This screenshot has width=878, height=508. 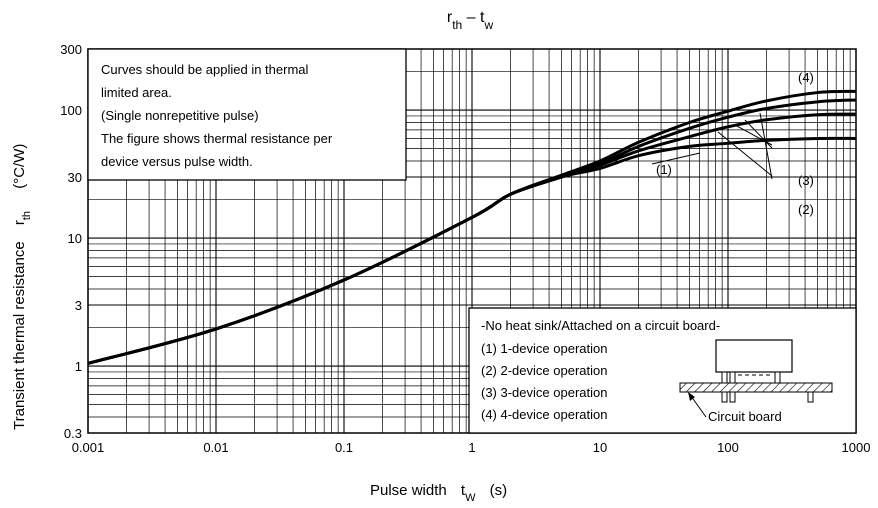 What do you see at coordinates (806, 180) in the screenshot?
I see `callout-label-3: (3)` at bounding box center [806, 180].